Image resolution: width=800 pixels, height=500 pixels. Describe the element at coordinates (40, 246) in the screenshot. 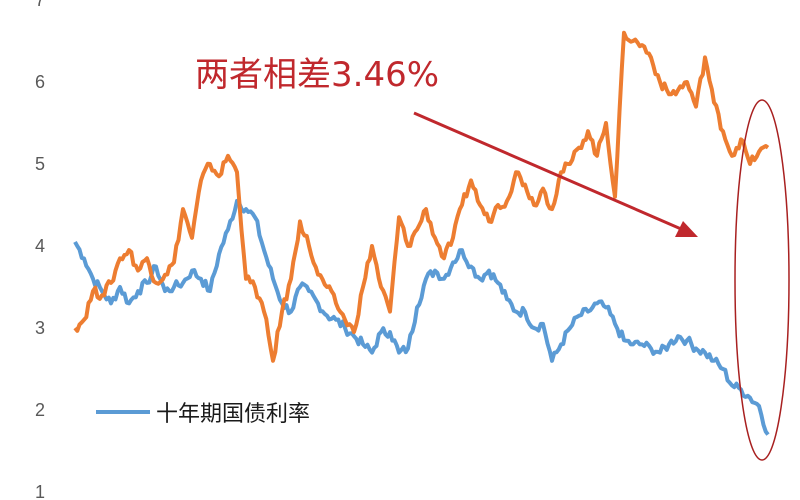

I see `y-tick-label: 4` at that location.